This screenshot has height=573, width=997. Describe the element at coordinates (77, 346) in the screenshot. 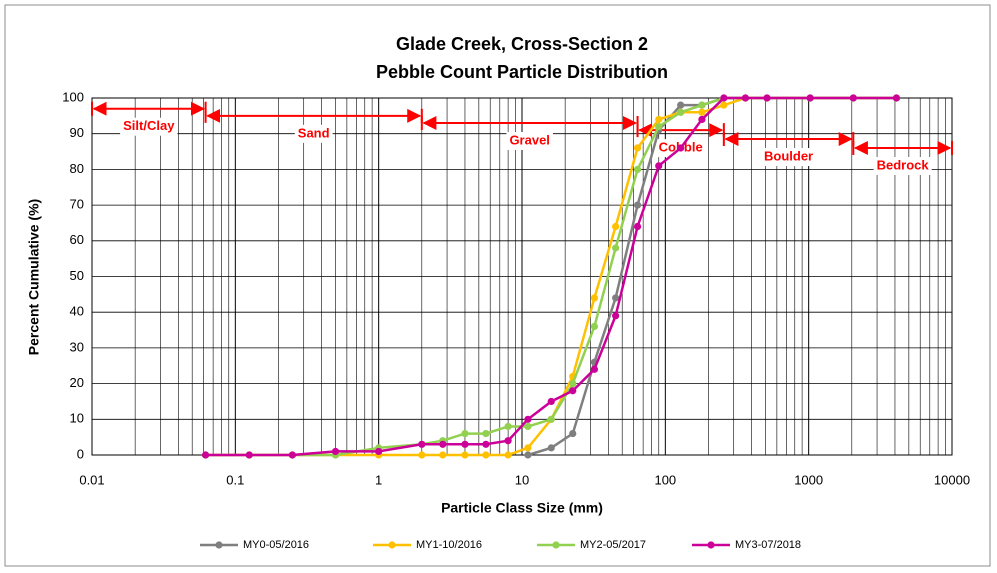

I see `y-tick-label: 30` at that location.